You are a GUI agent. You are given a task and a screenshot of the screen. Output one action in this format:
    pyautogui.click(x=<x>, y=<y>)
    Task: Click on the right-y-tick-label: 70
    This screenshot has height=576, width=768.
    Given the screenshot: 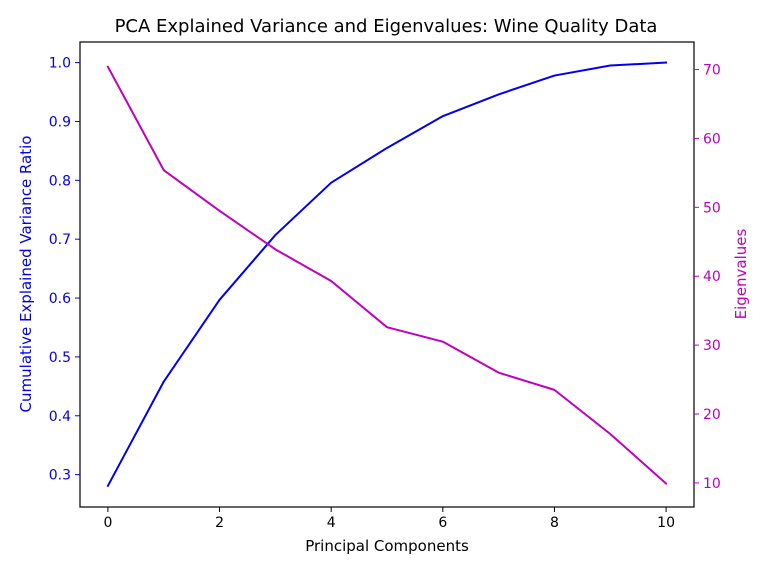 What is the action you would take?
    pyautogui.click(x=712, y=71)
    